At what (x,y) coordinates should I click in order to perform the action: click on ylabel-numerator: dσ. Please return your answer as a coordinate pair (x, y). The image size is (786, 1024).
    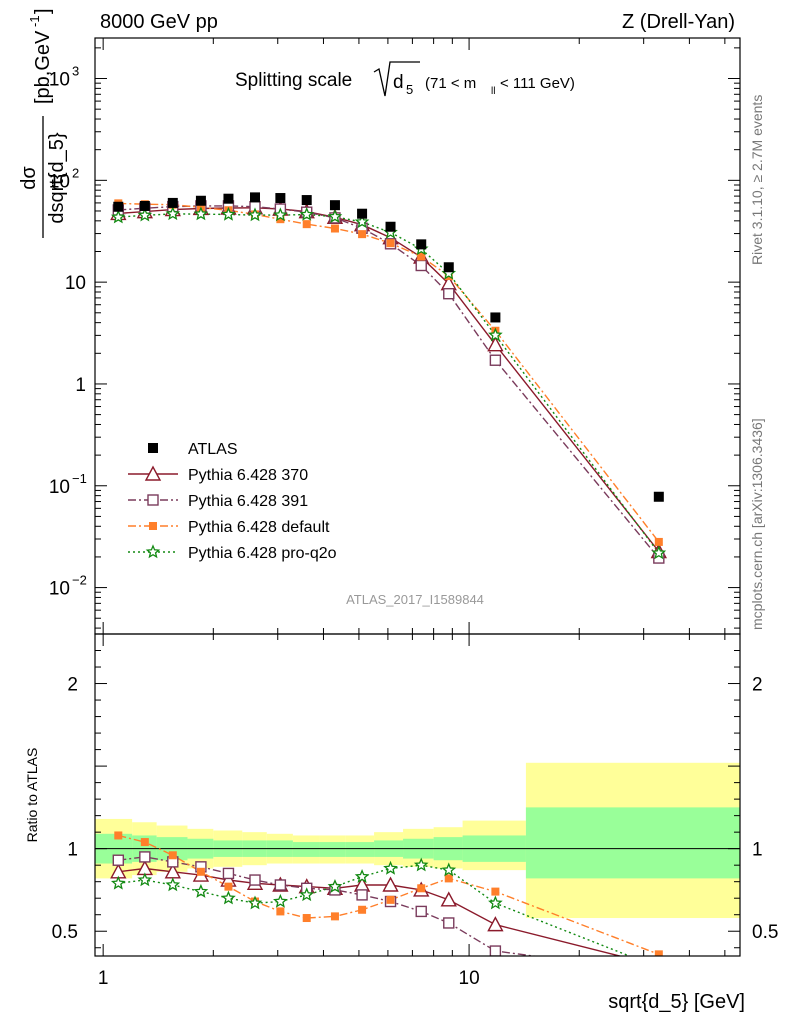
    Looking at the image, I should click on (29, 178).